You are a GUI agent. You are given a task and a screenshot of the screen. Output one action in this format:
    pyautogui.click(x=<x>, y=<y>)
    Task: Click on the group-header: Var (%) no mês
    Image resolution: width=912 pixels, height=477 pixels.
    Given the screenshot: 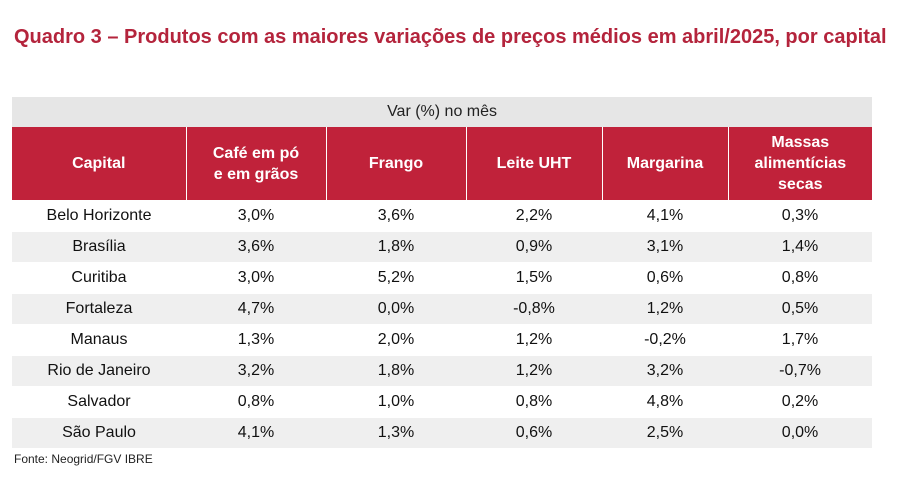 What is the action you would take?
    pyautogui.click(x=442, y=112)
    